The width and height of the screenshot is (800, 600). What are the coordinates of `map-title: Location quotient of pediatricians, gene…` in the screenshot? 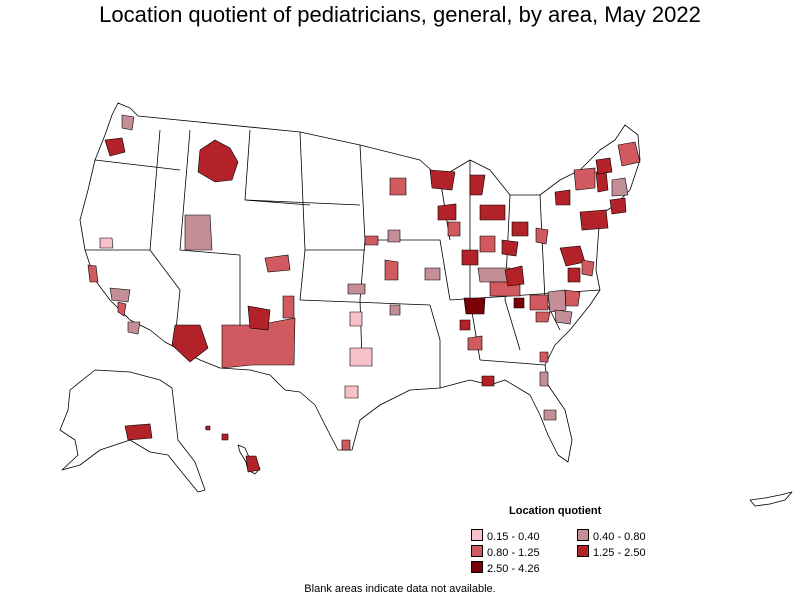 It's located at (400, 14).